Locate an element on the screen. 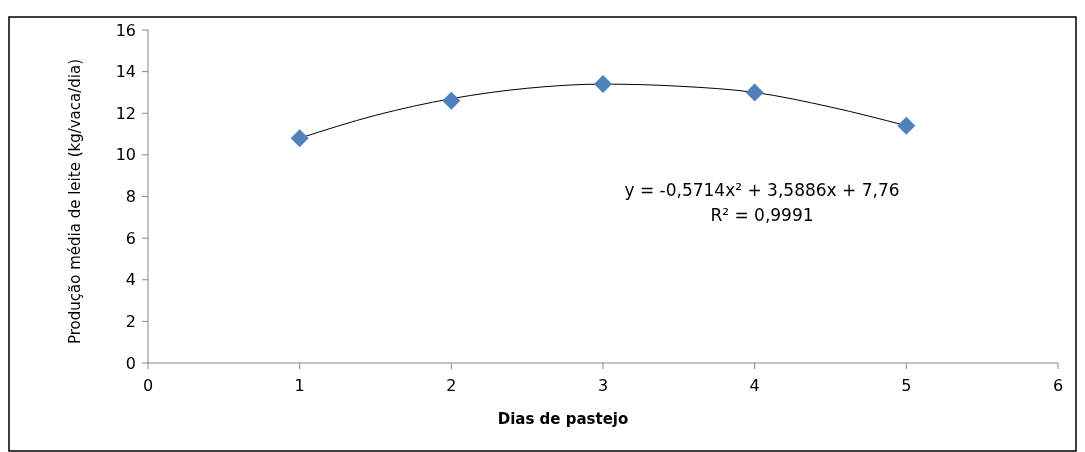 Image resolution: width=1085 pixels, height=452 pixels. x-axis-title: Dias de pastejo is located at coordinates (563, 419).